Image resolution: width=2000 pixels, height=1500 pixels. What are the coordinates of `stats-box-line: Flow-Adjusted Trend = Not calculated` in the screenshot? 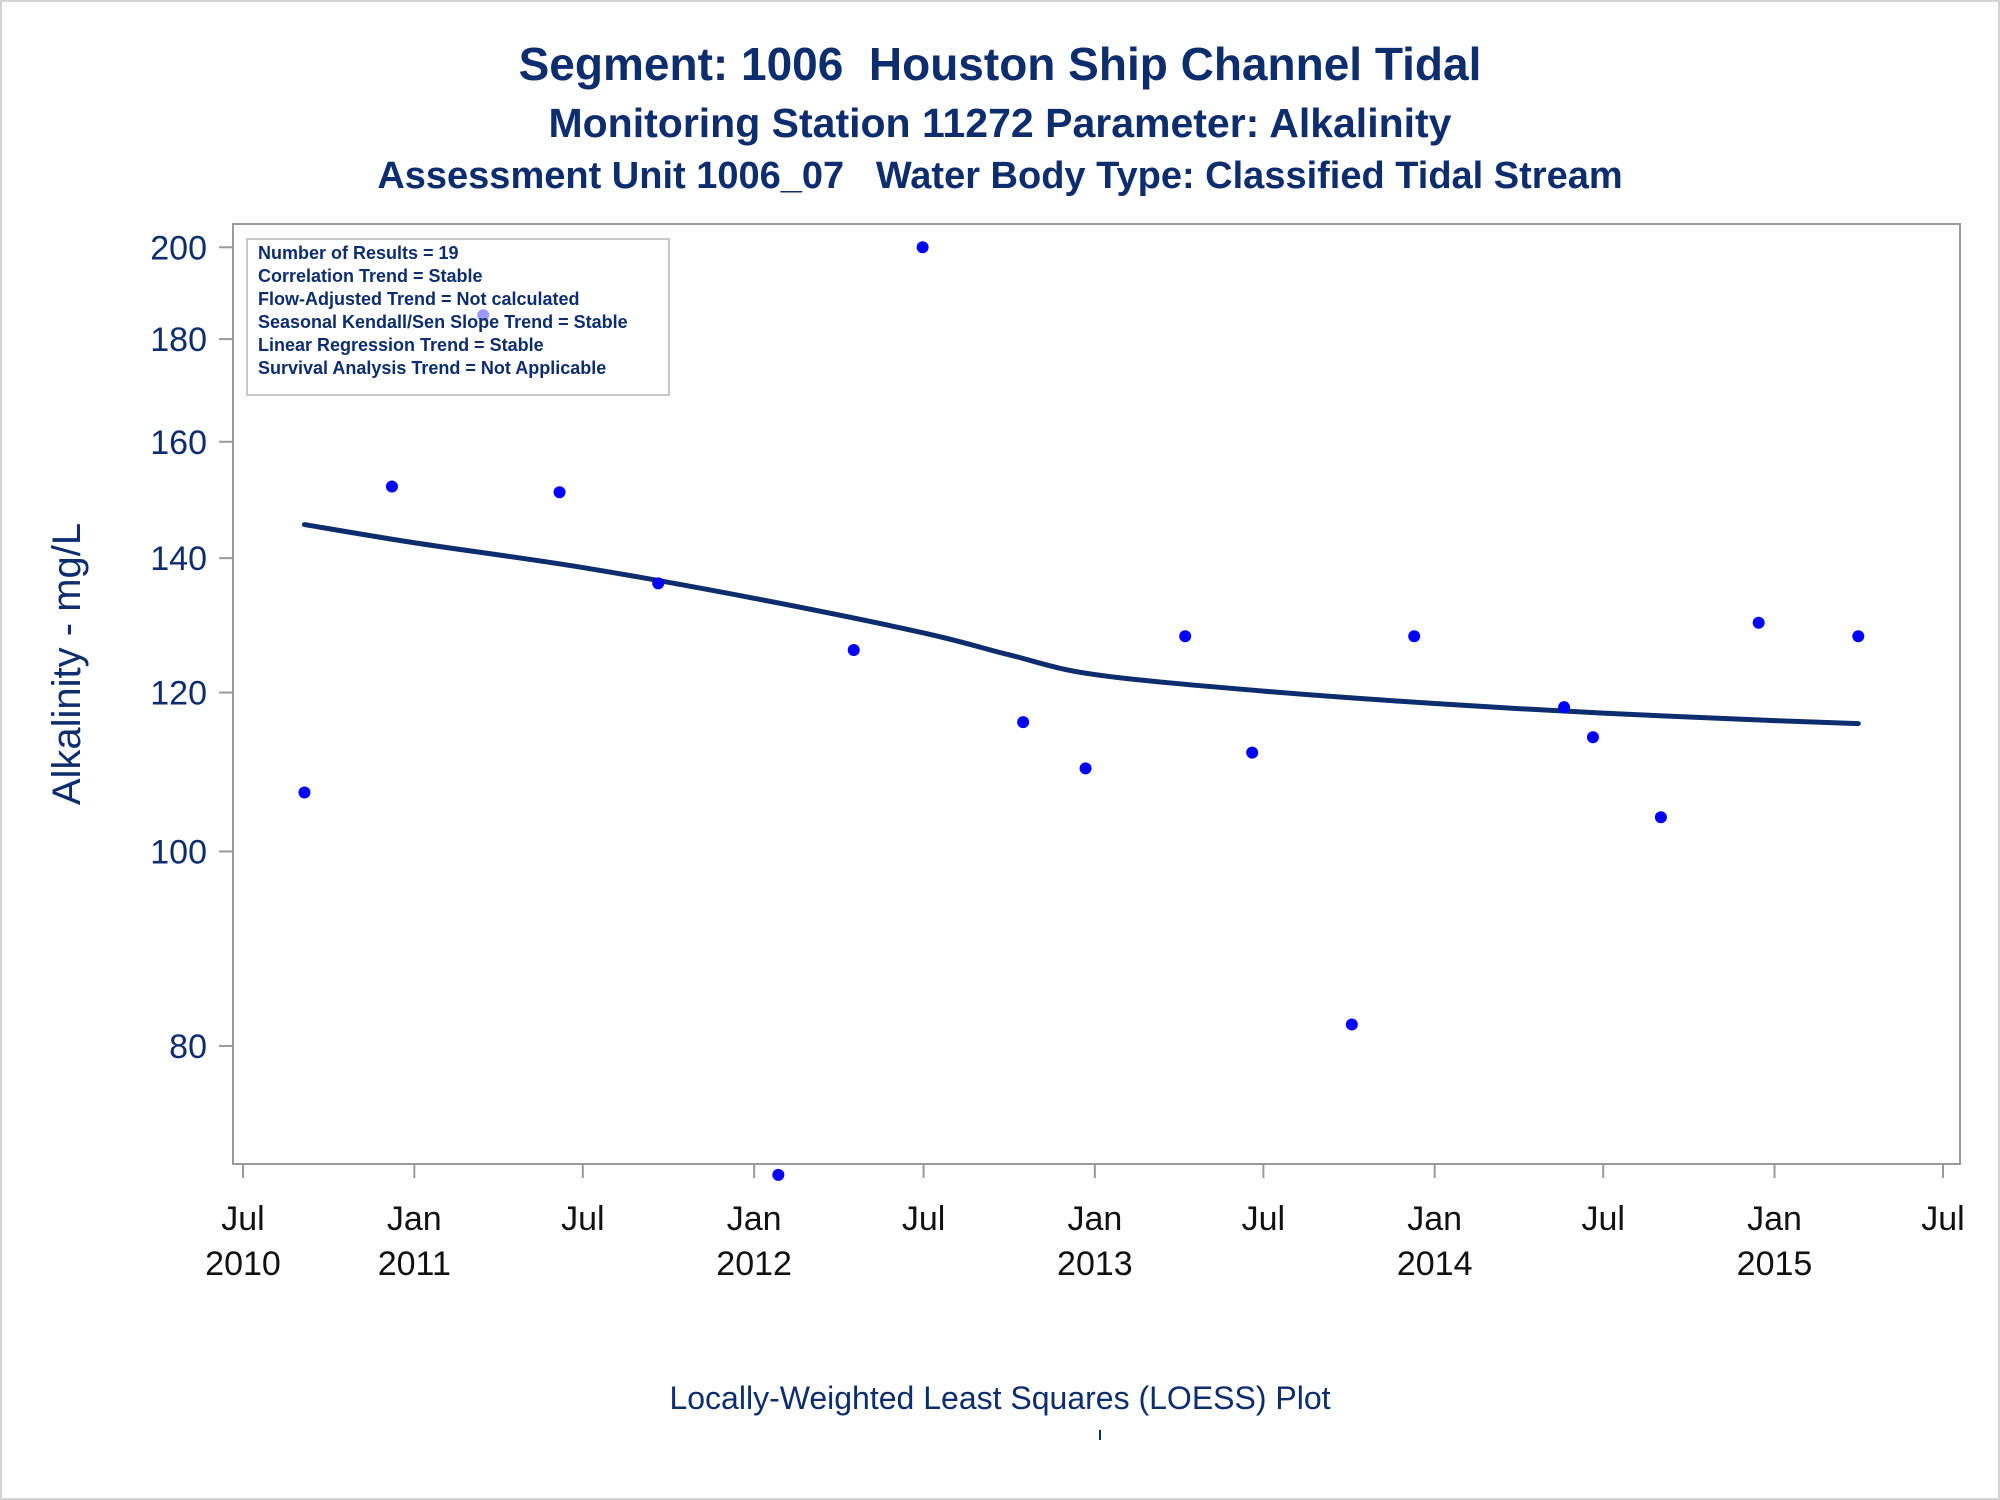 It's located at (419, 299).